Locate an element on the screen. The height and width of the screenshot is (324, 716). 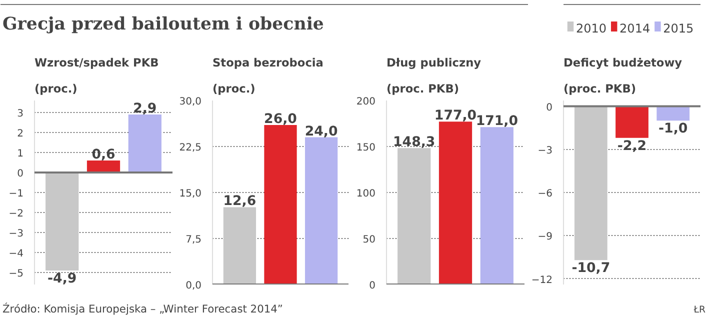
y-tick-label: −9 is located at coordinates (545, 237).